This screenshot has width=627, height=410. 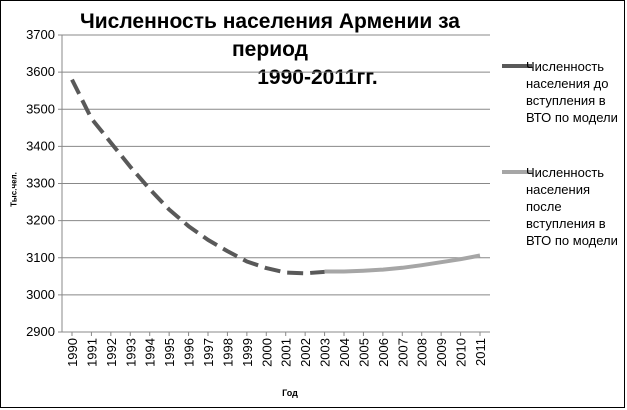 I want to click on y-tick-label: 2900, so click(x=40, y=331).